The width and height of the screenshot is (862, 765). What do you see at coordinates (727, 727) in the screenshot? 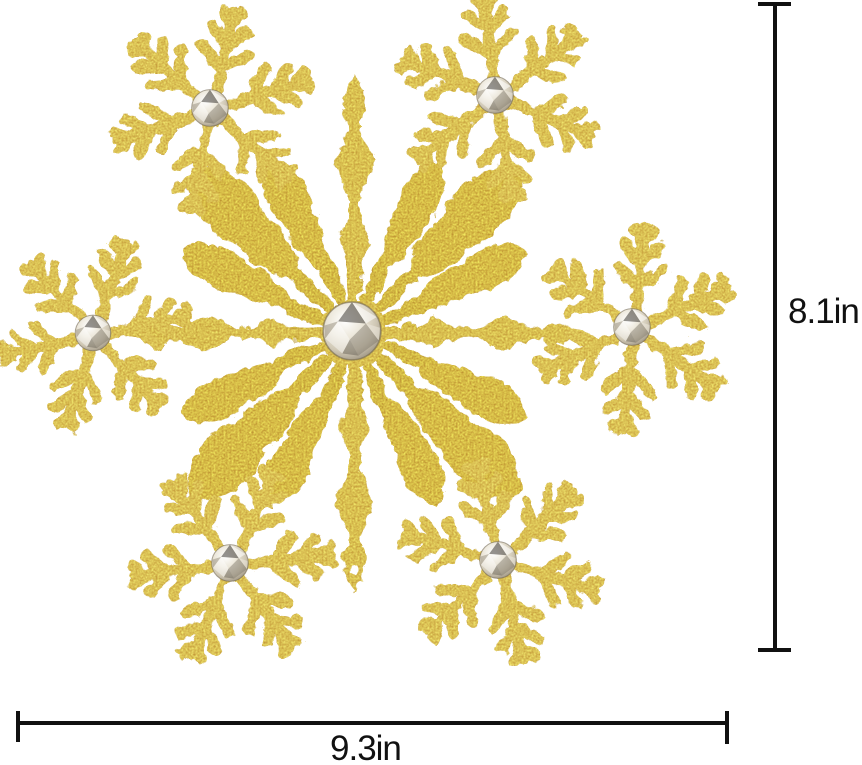
I see `width-measure-cap-right` at bounding box center [727, 727].